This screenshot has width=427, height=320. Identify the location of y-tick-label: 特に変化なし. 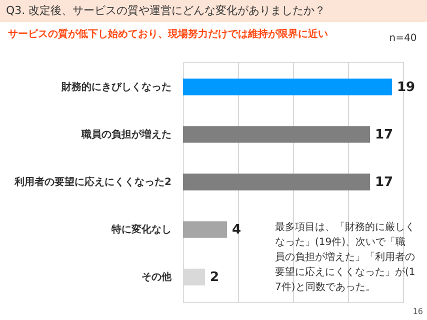
(141, 230).